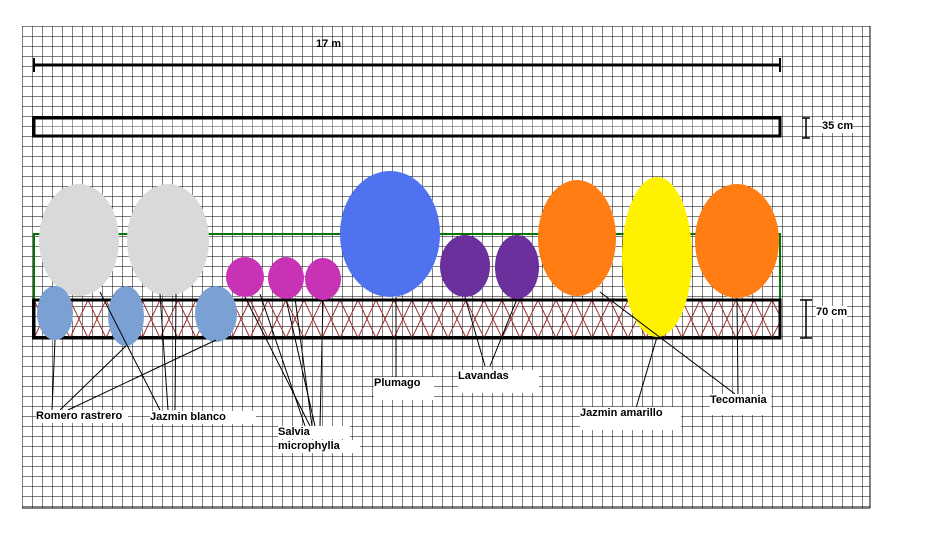  What do you see at coordinates (657, 257) in the screenshot?
I see `jazmin-amarillo-plant` at bounding box center [657, 257].